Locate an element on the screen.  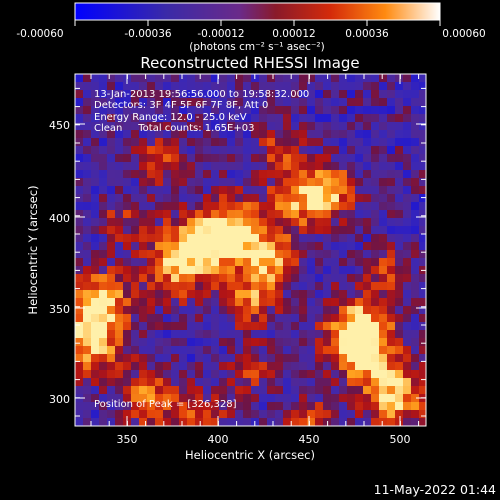
colorbar-tick-label: 0.00036 is located at coordinates (367, 34).